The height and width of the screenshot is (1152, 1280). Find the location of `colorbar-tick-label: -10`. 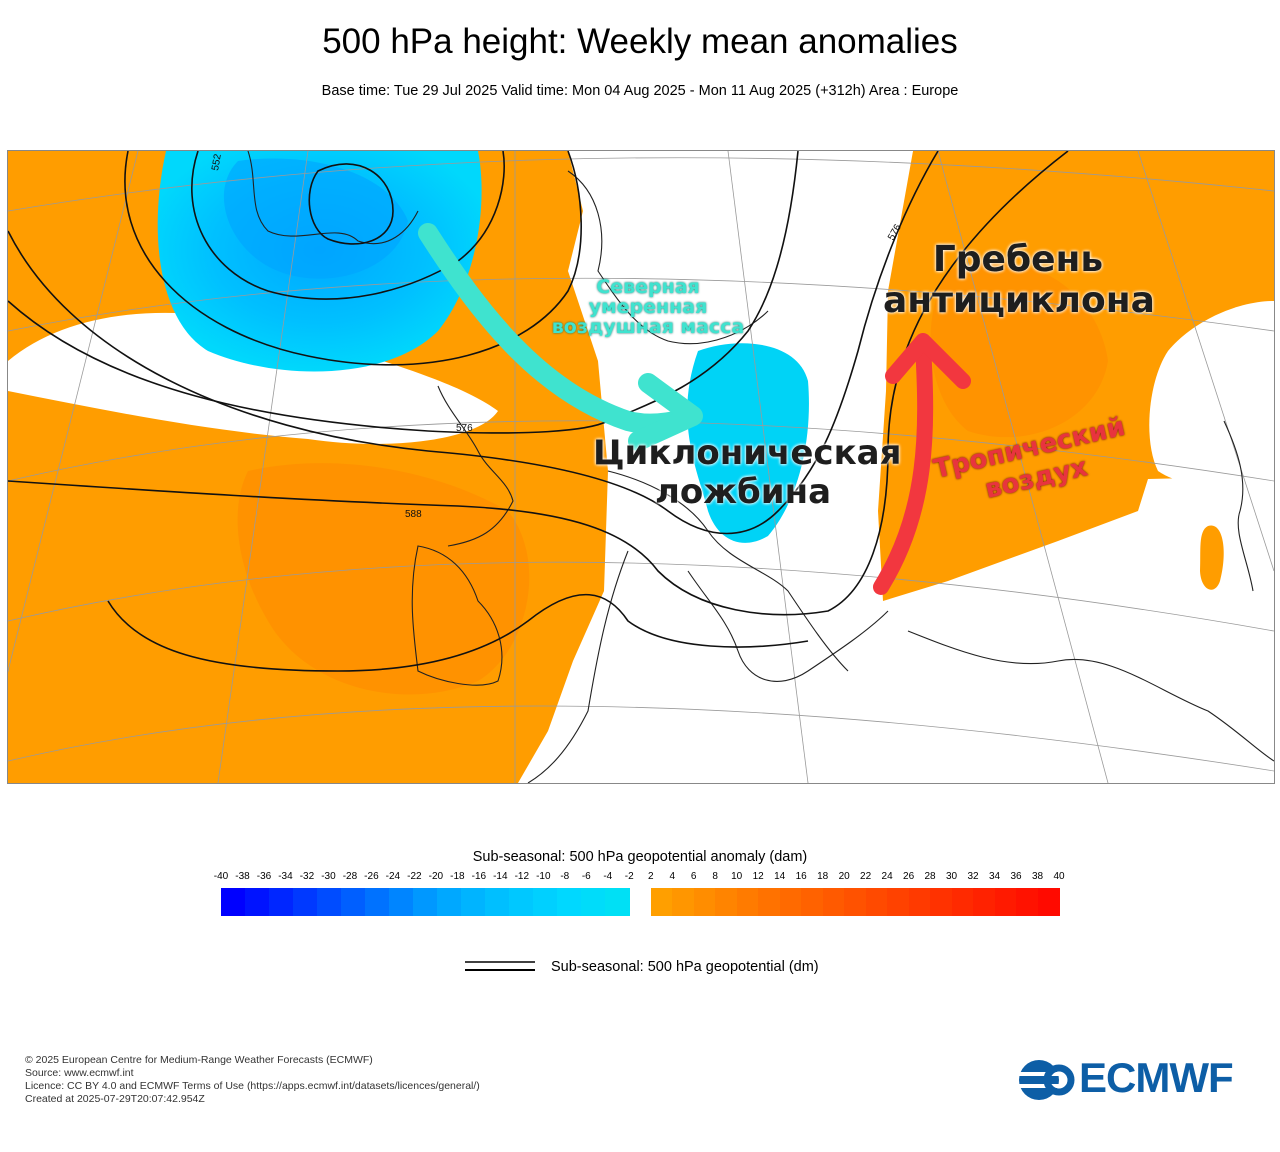

colorbar-tick-label: -10 is located at coordinates (543, 876).